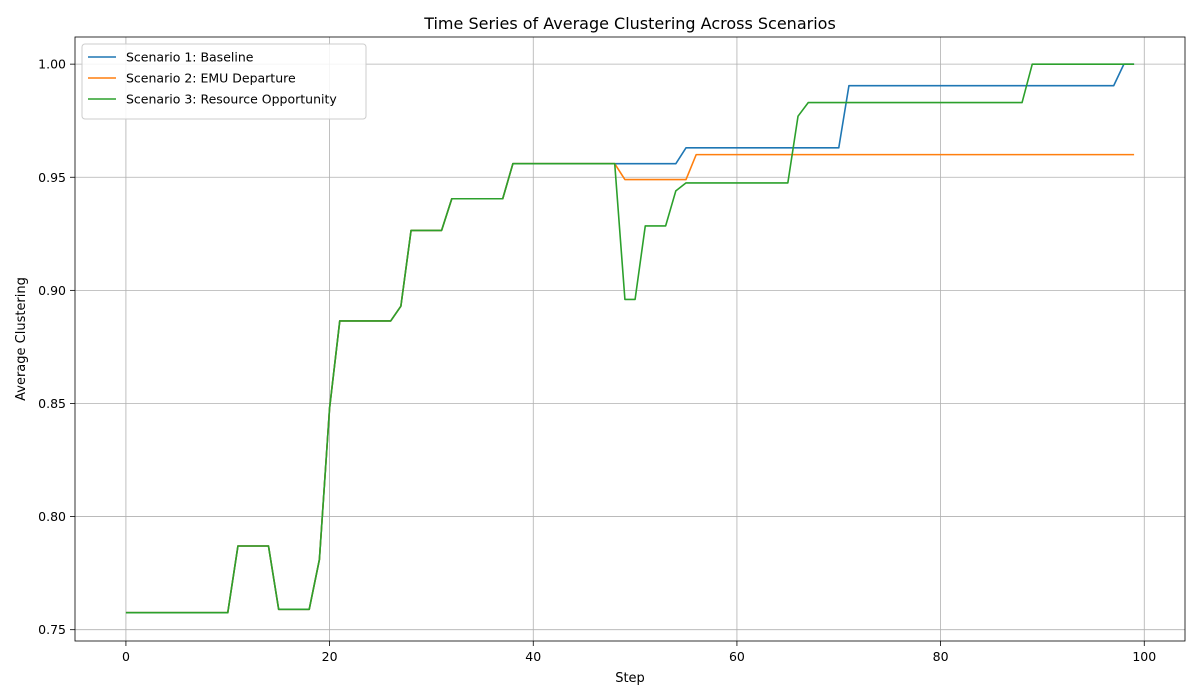  Describe the element at coordinates (737, 656) in the screenshot. I see `x-tick-label: 60` at that location.